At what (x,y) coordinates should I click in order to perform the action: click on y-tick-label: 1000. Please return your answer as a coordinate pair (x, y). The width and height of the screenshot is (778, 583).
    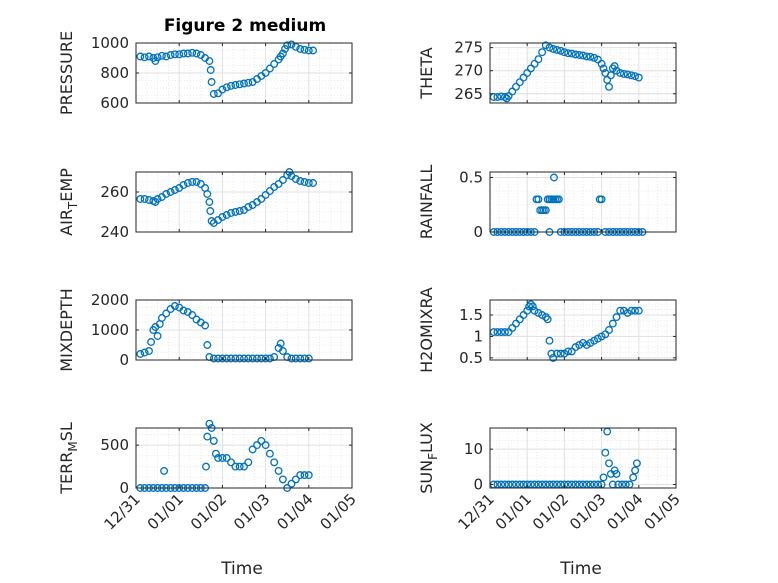
    Looking at the image, I should click on (110, 330).